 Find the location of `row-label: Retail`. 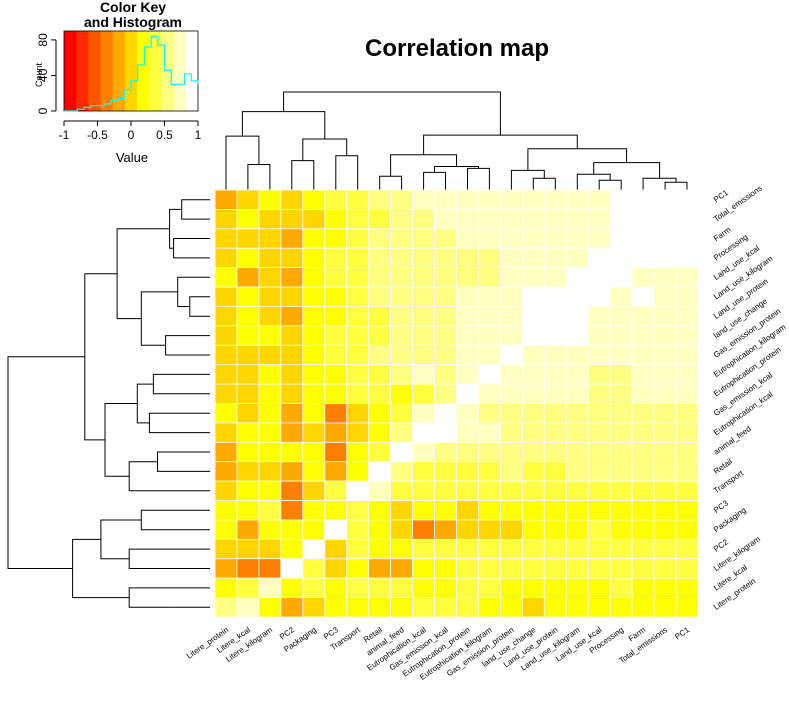

row-label: Retail is located at coordinates (723, 466).